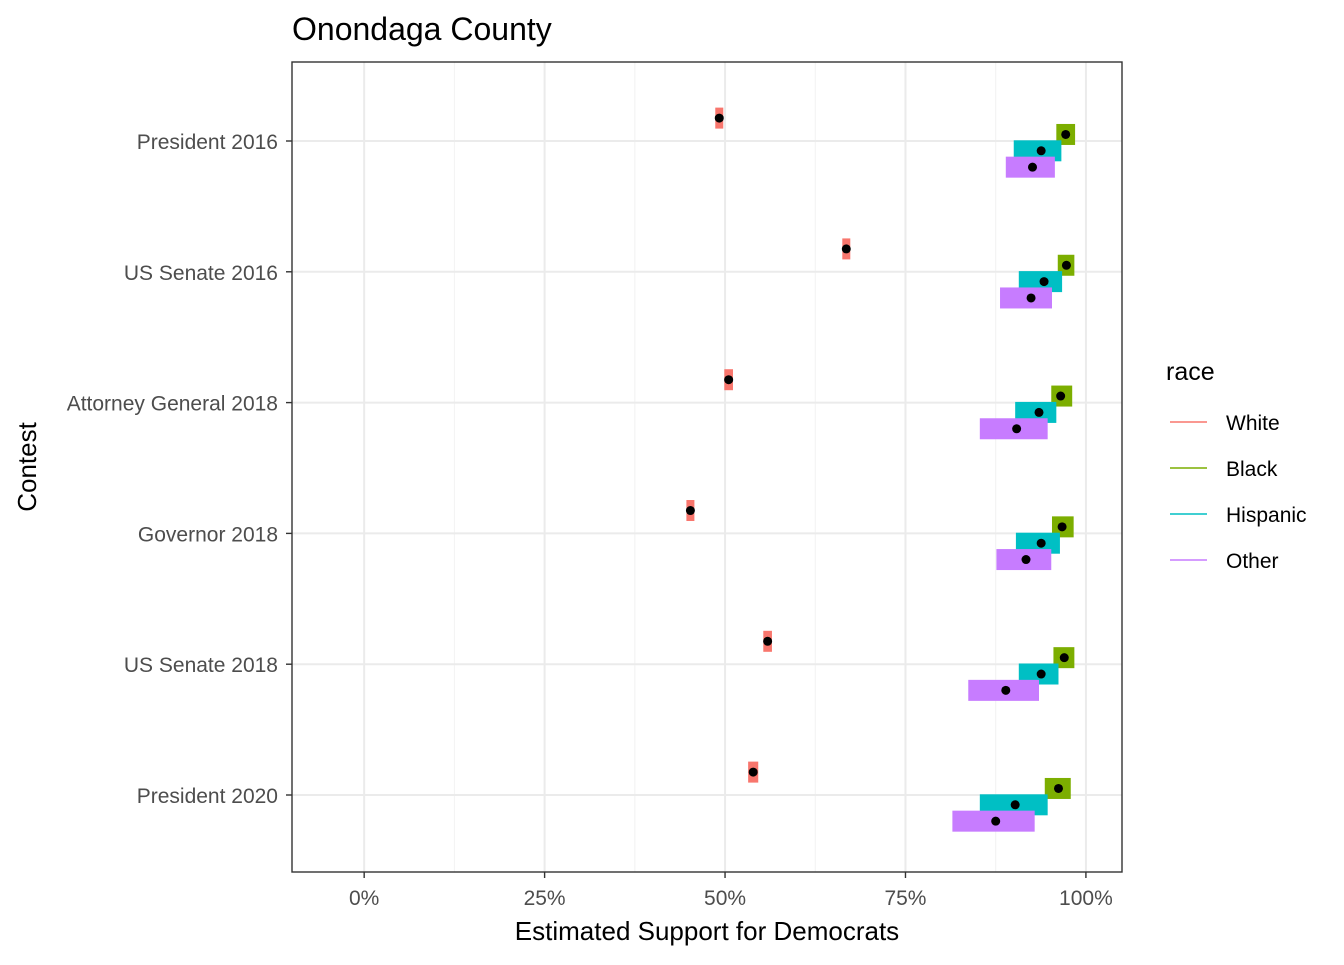 This screenshot has width=1344, height=965. Describe the element at coordinates (1252, 469) in the screenshot. I see `legend-label-black: Black` at that location.